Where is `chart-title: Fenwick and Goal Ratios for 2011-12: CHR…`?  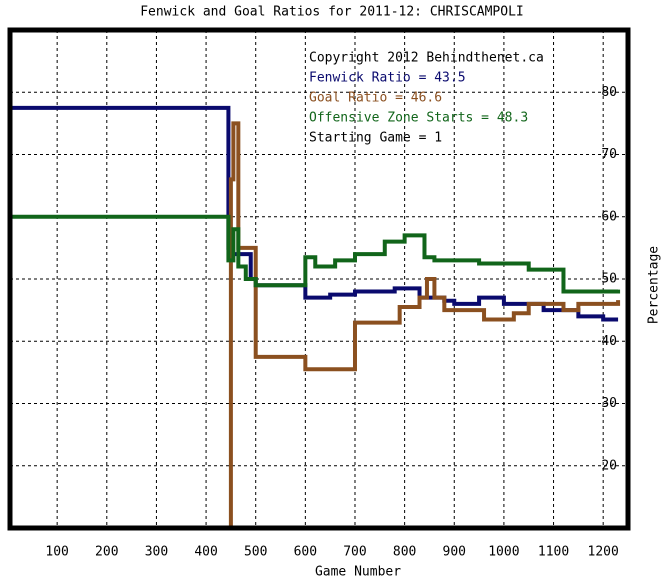 chart-title: Fenwick and Goal Ratios for 2011-12: CHR… is located at coordinates (332, 12).